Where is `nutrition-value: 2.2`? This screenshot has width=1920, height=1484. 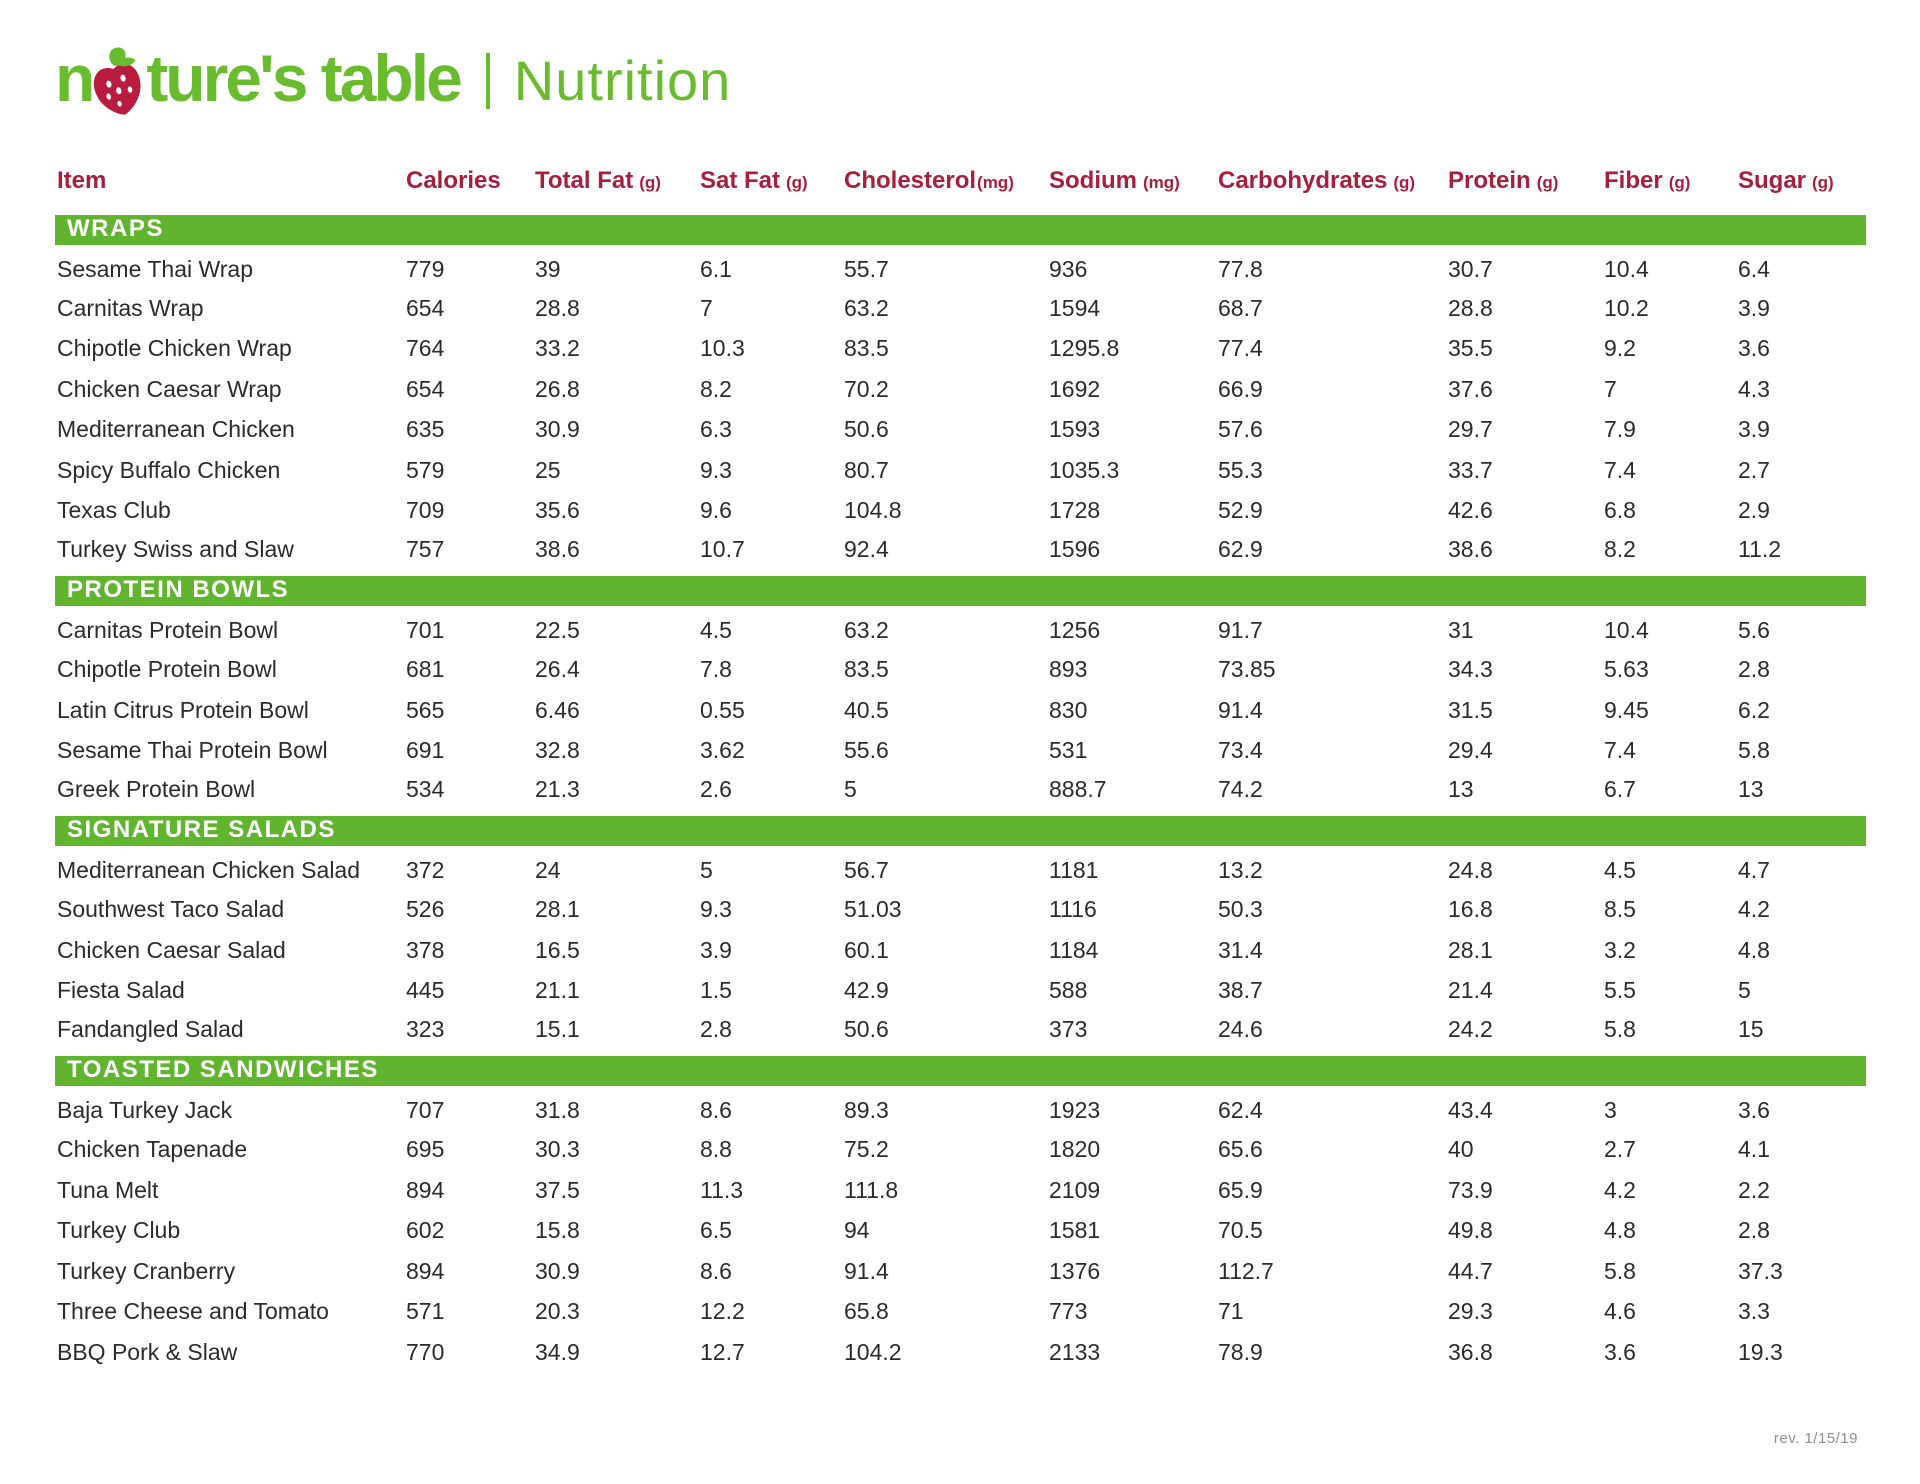 nutrition-value: 2.2 is located at coordinates (1754, 1189).